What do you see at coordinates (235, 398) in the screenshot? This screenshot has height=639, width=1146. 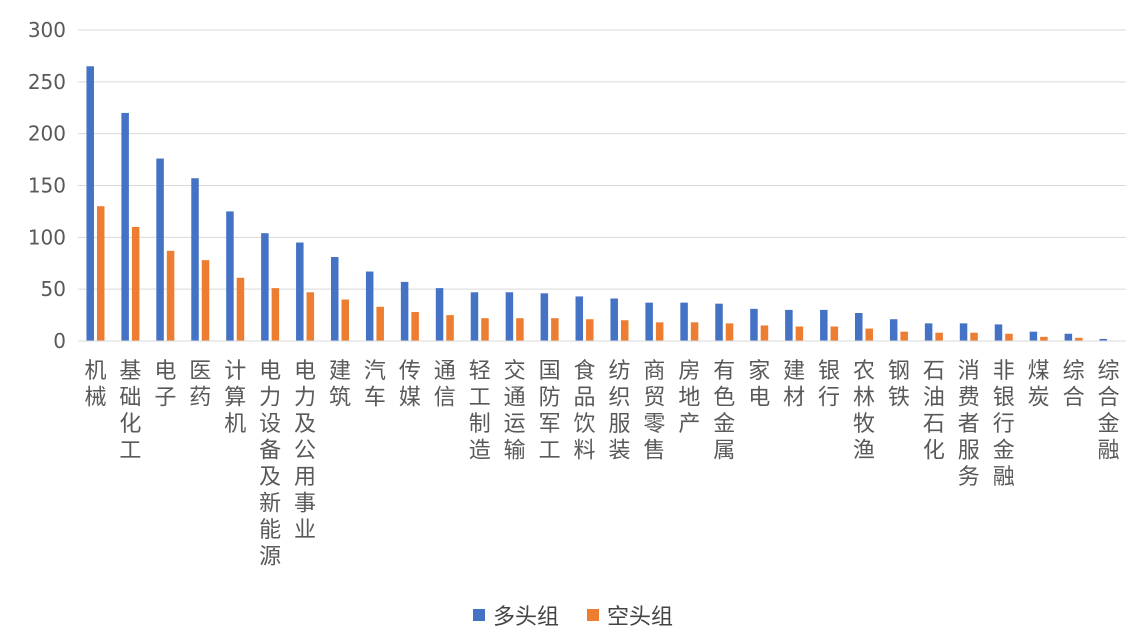 I see `x-category-label: 计算机` at bounding box center [235, 398].